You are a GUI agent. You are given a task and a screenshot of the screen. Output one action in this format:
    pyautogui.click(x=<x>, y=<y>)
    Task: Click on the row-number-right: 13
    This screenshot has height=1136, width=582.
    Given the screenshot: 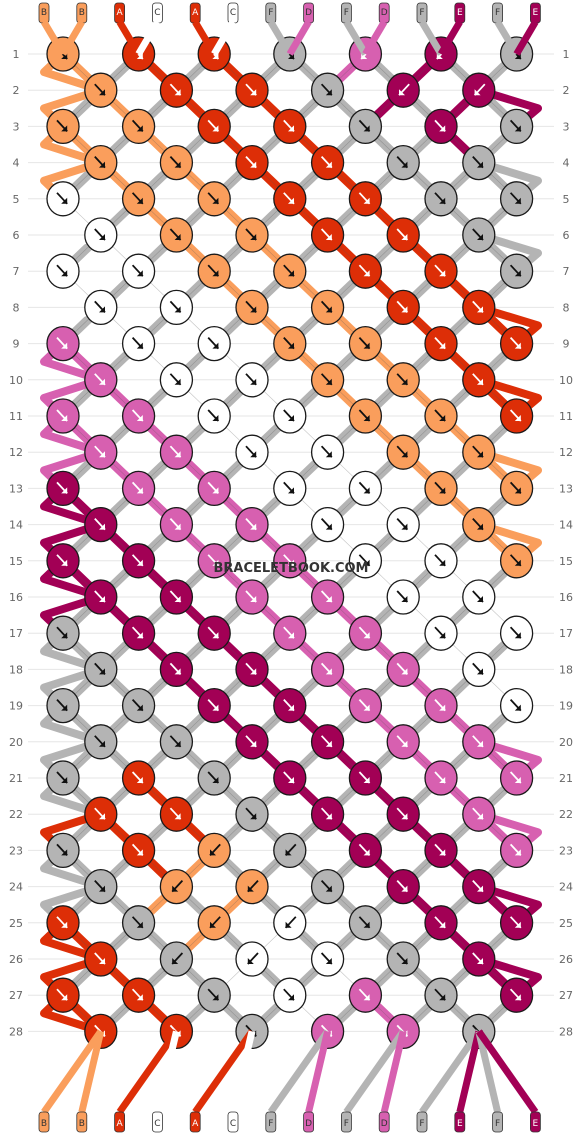 What is the action you would take?
    pyautogui.click(x=566, y=488)
    